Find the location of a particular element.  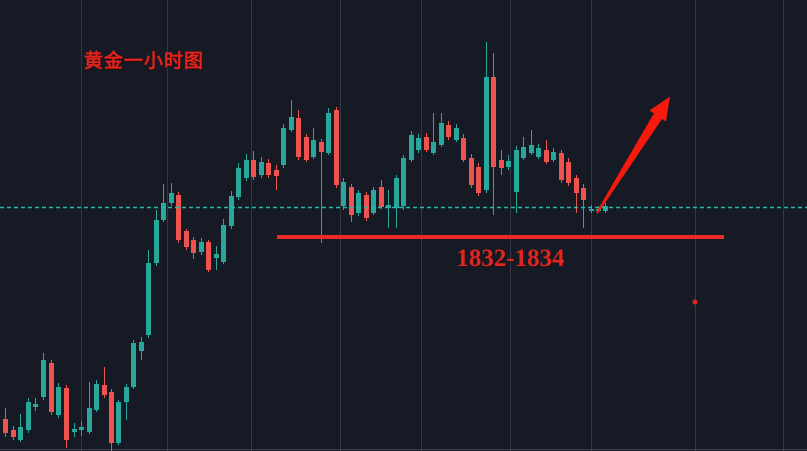

red-dot-mark is located at coordinates (695, 302).